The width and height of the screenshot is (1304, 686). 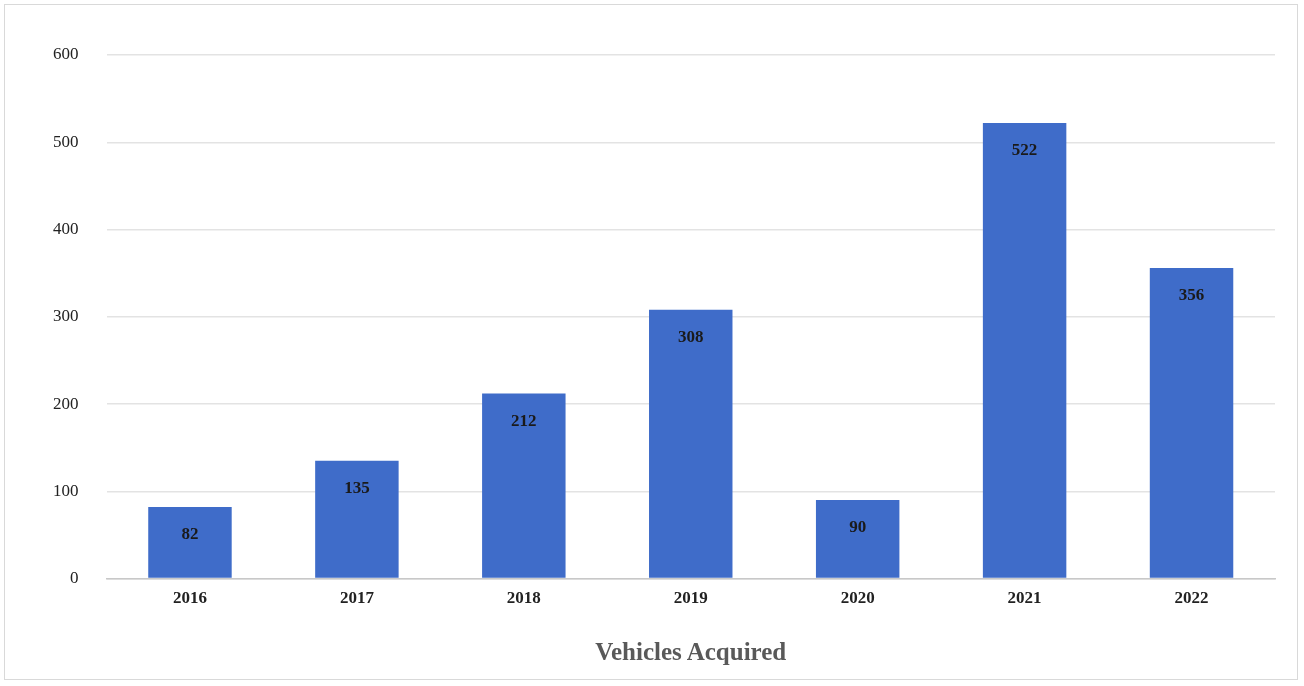 I want to click on data-label: 308, so click(x=691, y=337).